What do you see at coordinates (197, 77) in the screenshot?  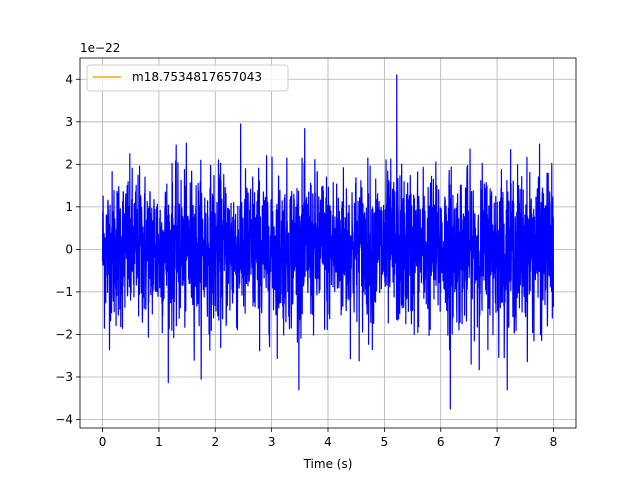 I see `legend-label: m18.7534817657043` at bounding box center [197, 77].